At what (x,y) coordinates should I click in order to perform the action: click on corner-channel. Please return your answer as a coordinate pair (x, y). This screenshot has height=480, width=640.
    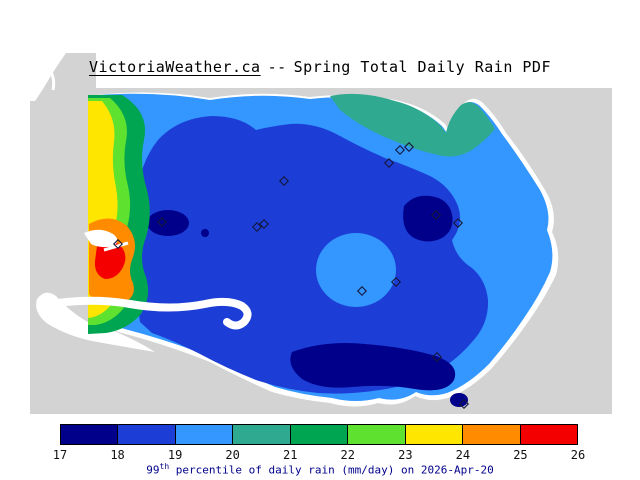
    Looking at the image, I should click on (50, 77).